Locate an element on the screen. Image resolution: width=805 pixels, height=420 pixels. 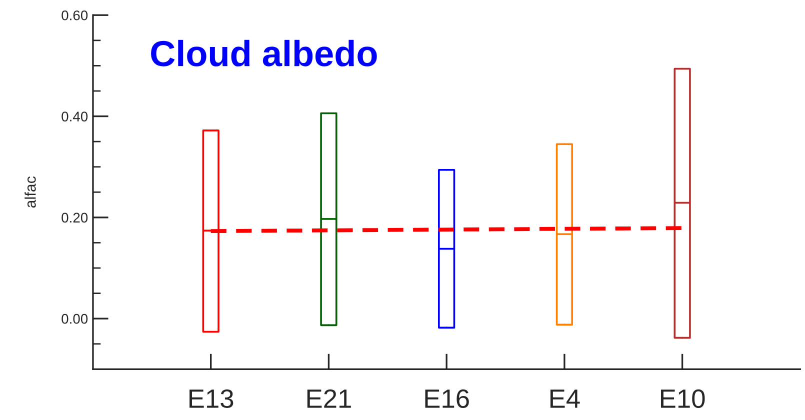
y-tick-label: 0.00 is located at coordinates (75, 319).